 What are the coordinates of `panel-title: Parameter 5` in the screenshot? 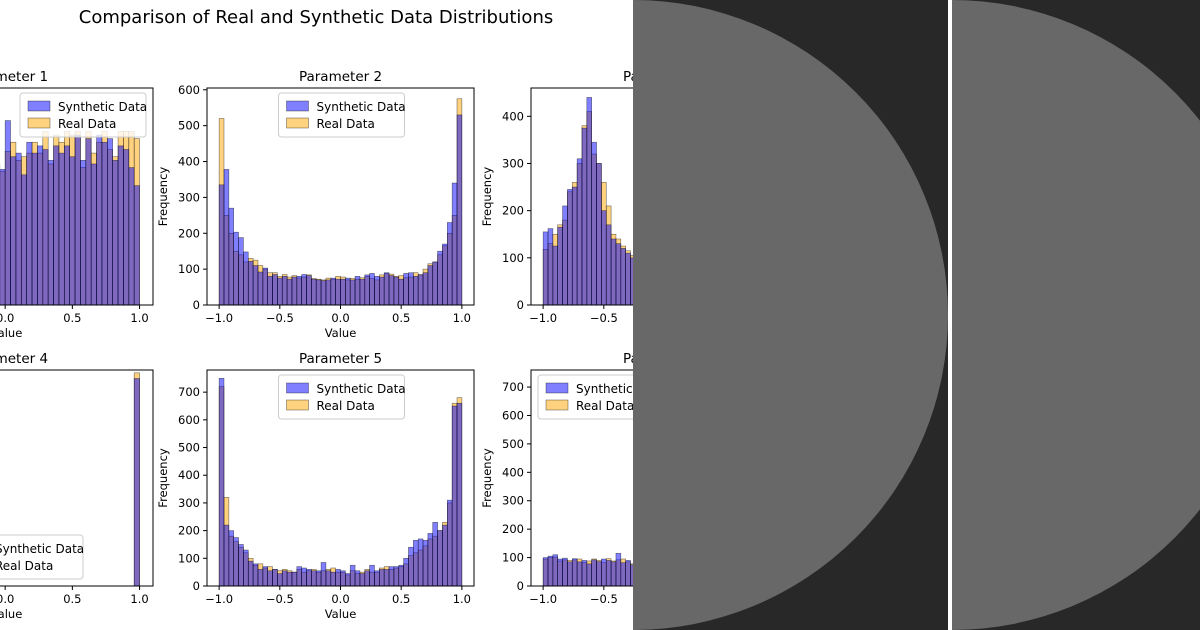 It's located at (340, 359).